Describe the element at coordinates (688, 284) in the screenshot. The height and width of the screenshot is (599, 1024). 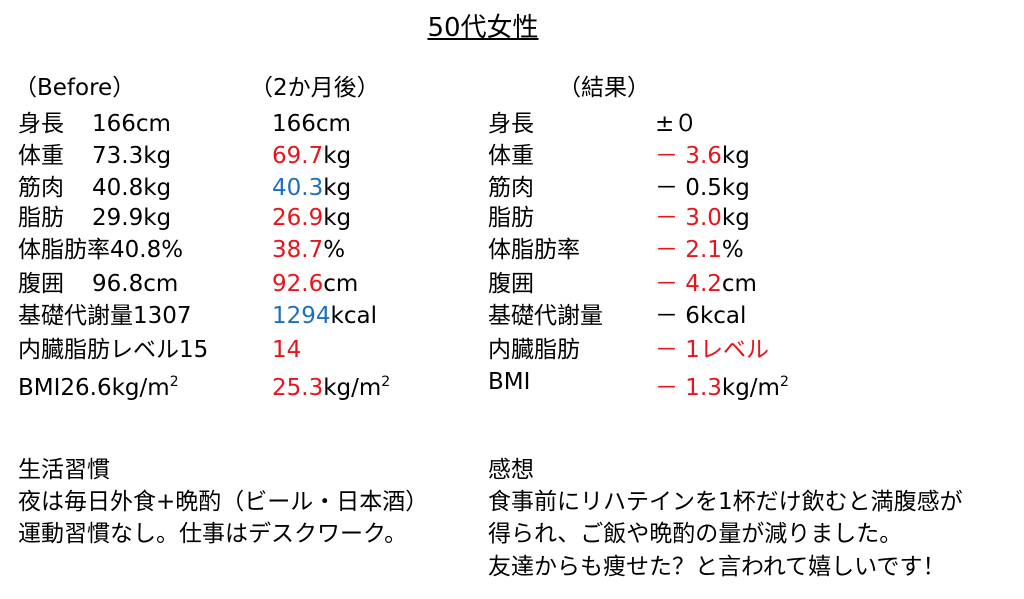
I see `text-part: － 4.2` at that location.